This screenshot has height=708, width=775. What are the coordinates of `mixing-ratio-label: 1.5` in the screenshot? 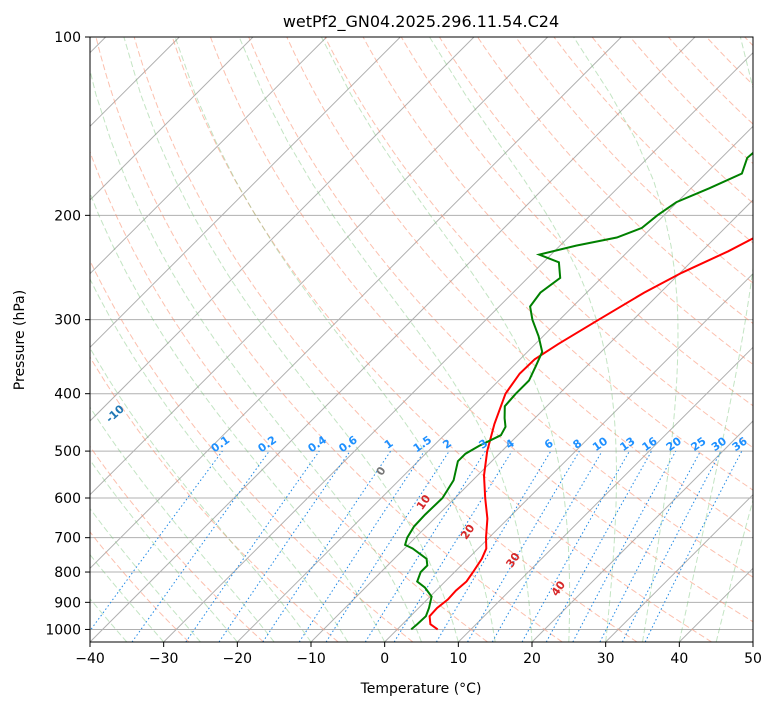 It's located at (422, 444).